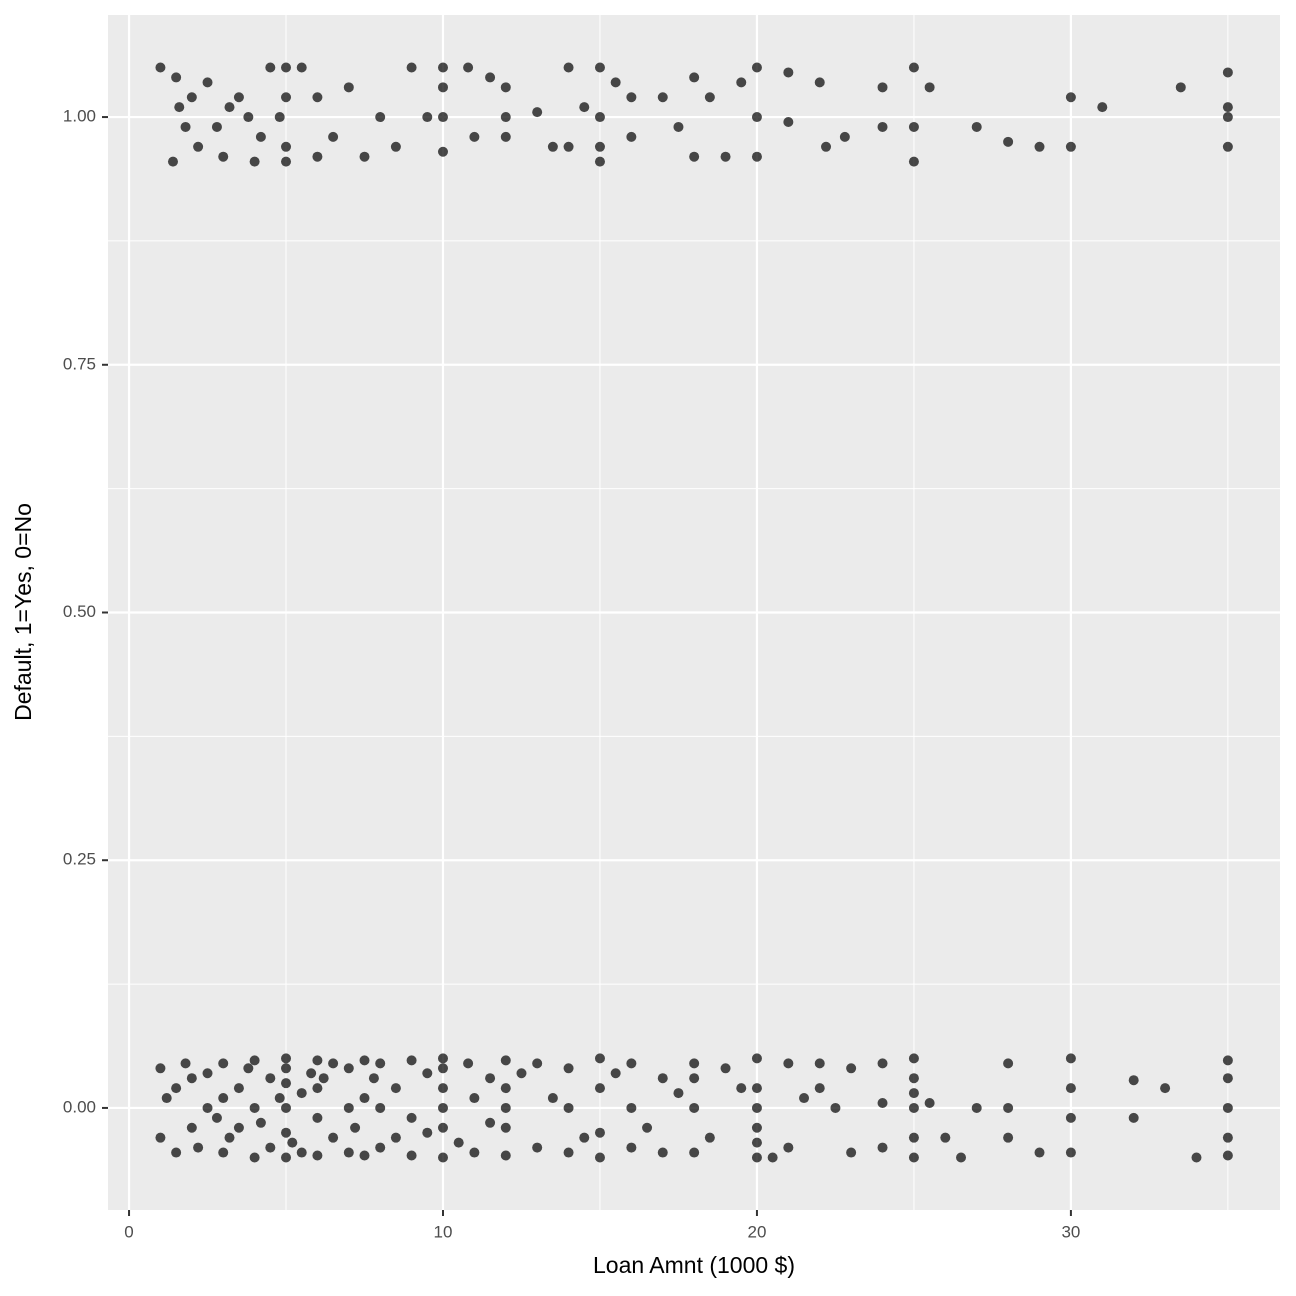 This screenshot has height=1296, width=1296. I want to click on x-tick-label: 0, so click(128, 1231).